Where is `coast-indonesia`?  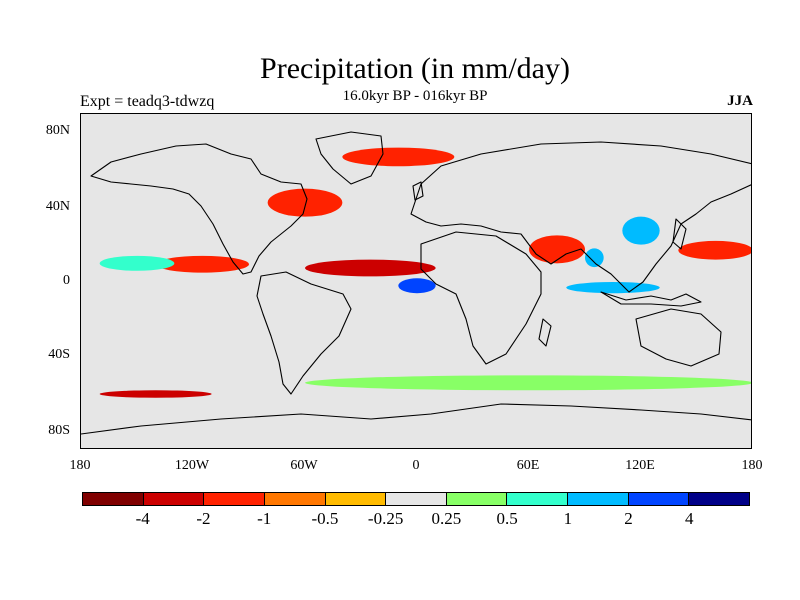
coast-indonesia is located at coordinates (651, 299).